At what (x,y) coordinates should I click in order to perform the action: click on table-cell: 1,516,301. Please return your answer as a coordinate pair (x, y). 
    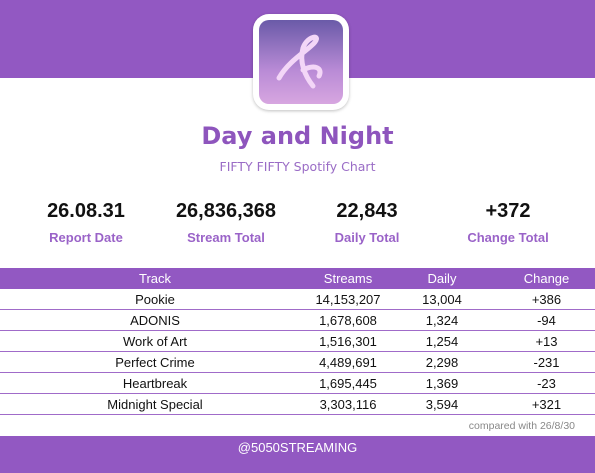
    Looking at the image, I should click on (348, 341).